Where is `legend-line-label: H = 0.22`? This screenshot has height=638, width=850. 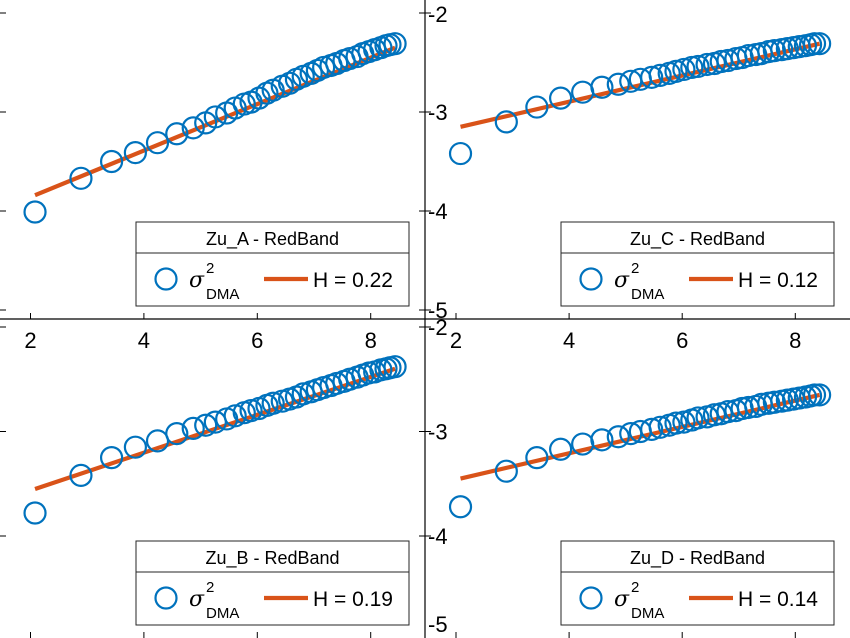 legend-line-label: H = 0.22 is located at coordinates (353, 280).